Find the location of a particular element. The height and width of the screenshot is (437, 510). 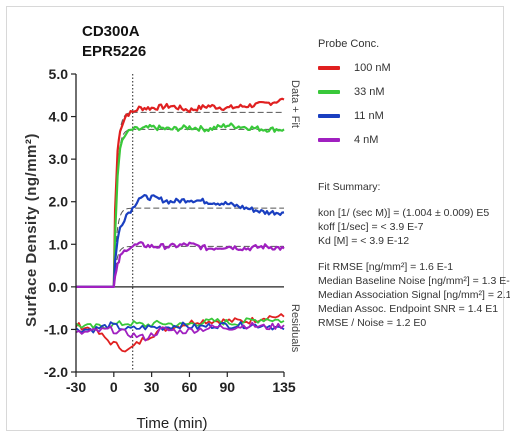

fit-line-100-nM is located at coordinates (198, 199).